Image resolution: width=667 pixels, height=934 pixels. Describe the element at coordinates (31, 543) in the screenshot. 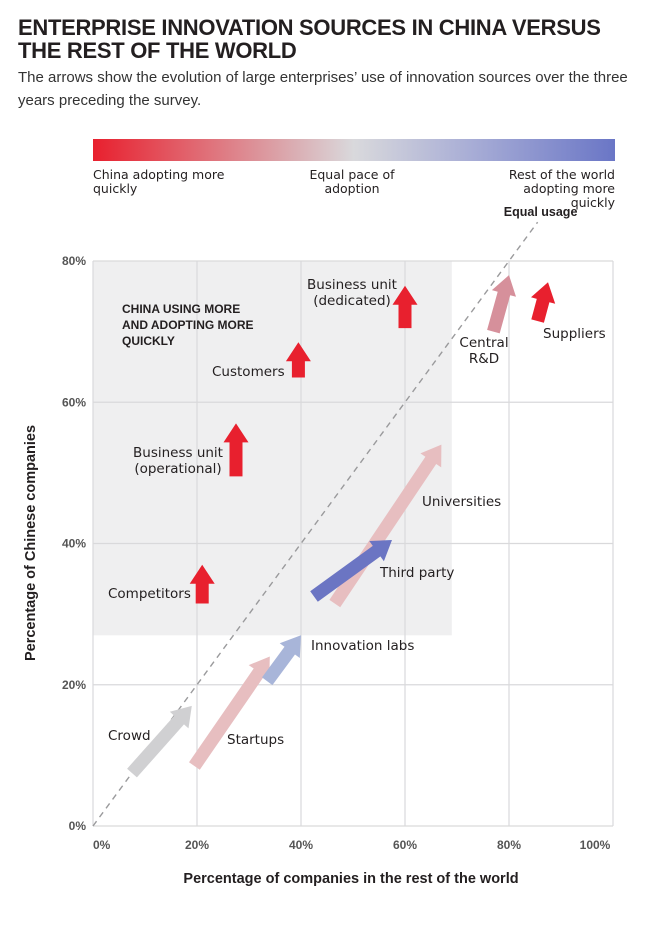

I see `y-axis-label: Percentage of Chinese companies` at that location.